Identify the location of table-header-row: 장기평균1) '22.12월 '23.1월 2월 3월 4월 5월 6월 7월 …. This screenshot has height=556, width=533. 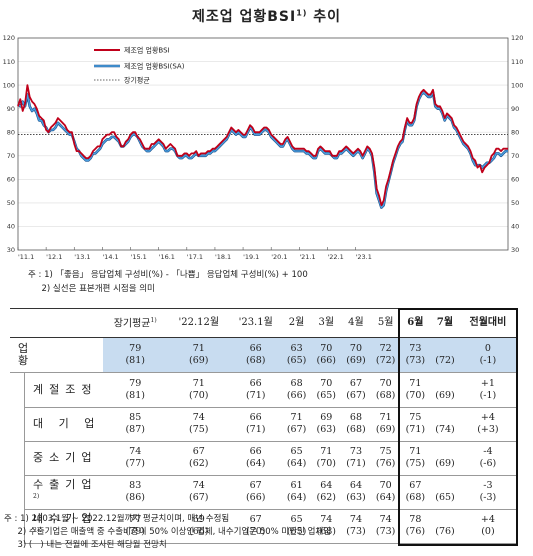
(263, 323).